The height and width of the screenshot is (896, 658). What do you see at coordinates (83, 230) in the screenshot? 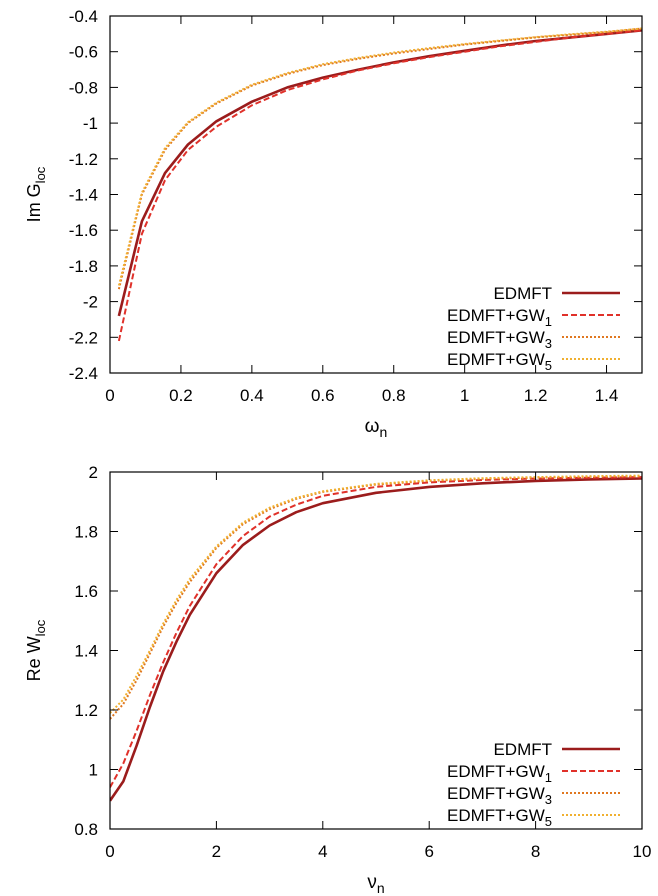
I see `y-tick-label: -1.6` at bounding box center [83, 230].